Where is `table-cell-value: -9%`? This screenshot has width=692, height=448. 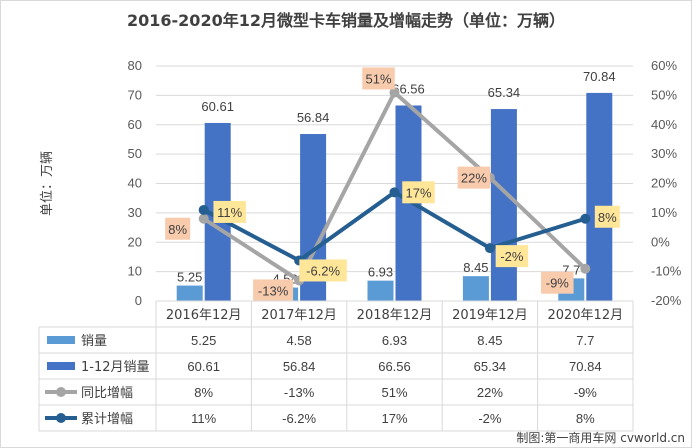 table-cell-value: -9% is located at coordinates (586, 392).